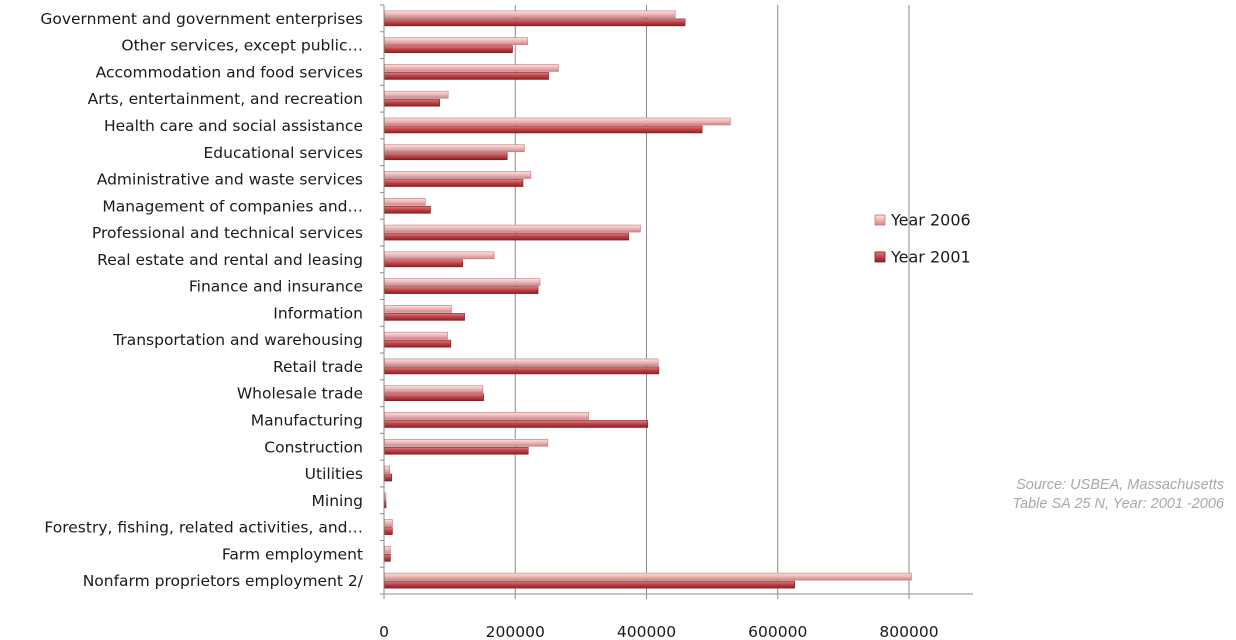  What do you see at coordinates (230, 180) in the screenshot?
I see `category-label-6: Administrative and waste services` at bounding box center [230, 180].